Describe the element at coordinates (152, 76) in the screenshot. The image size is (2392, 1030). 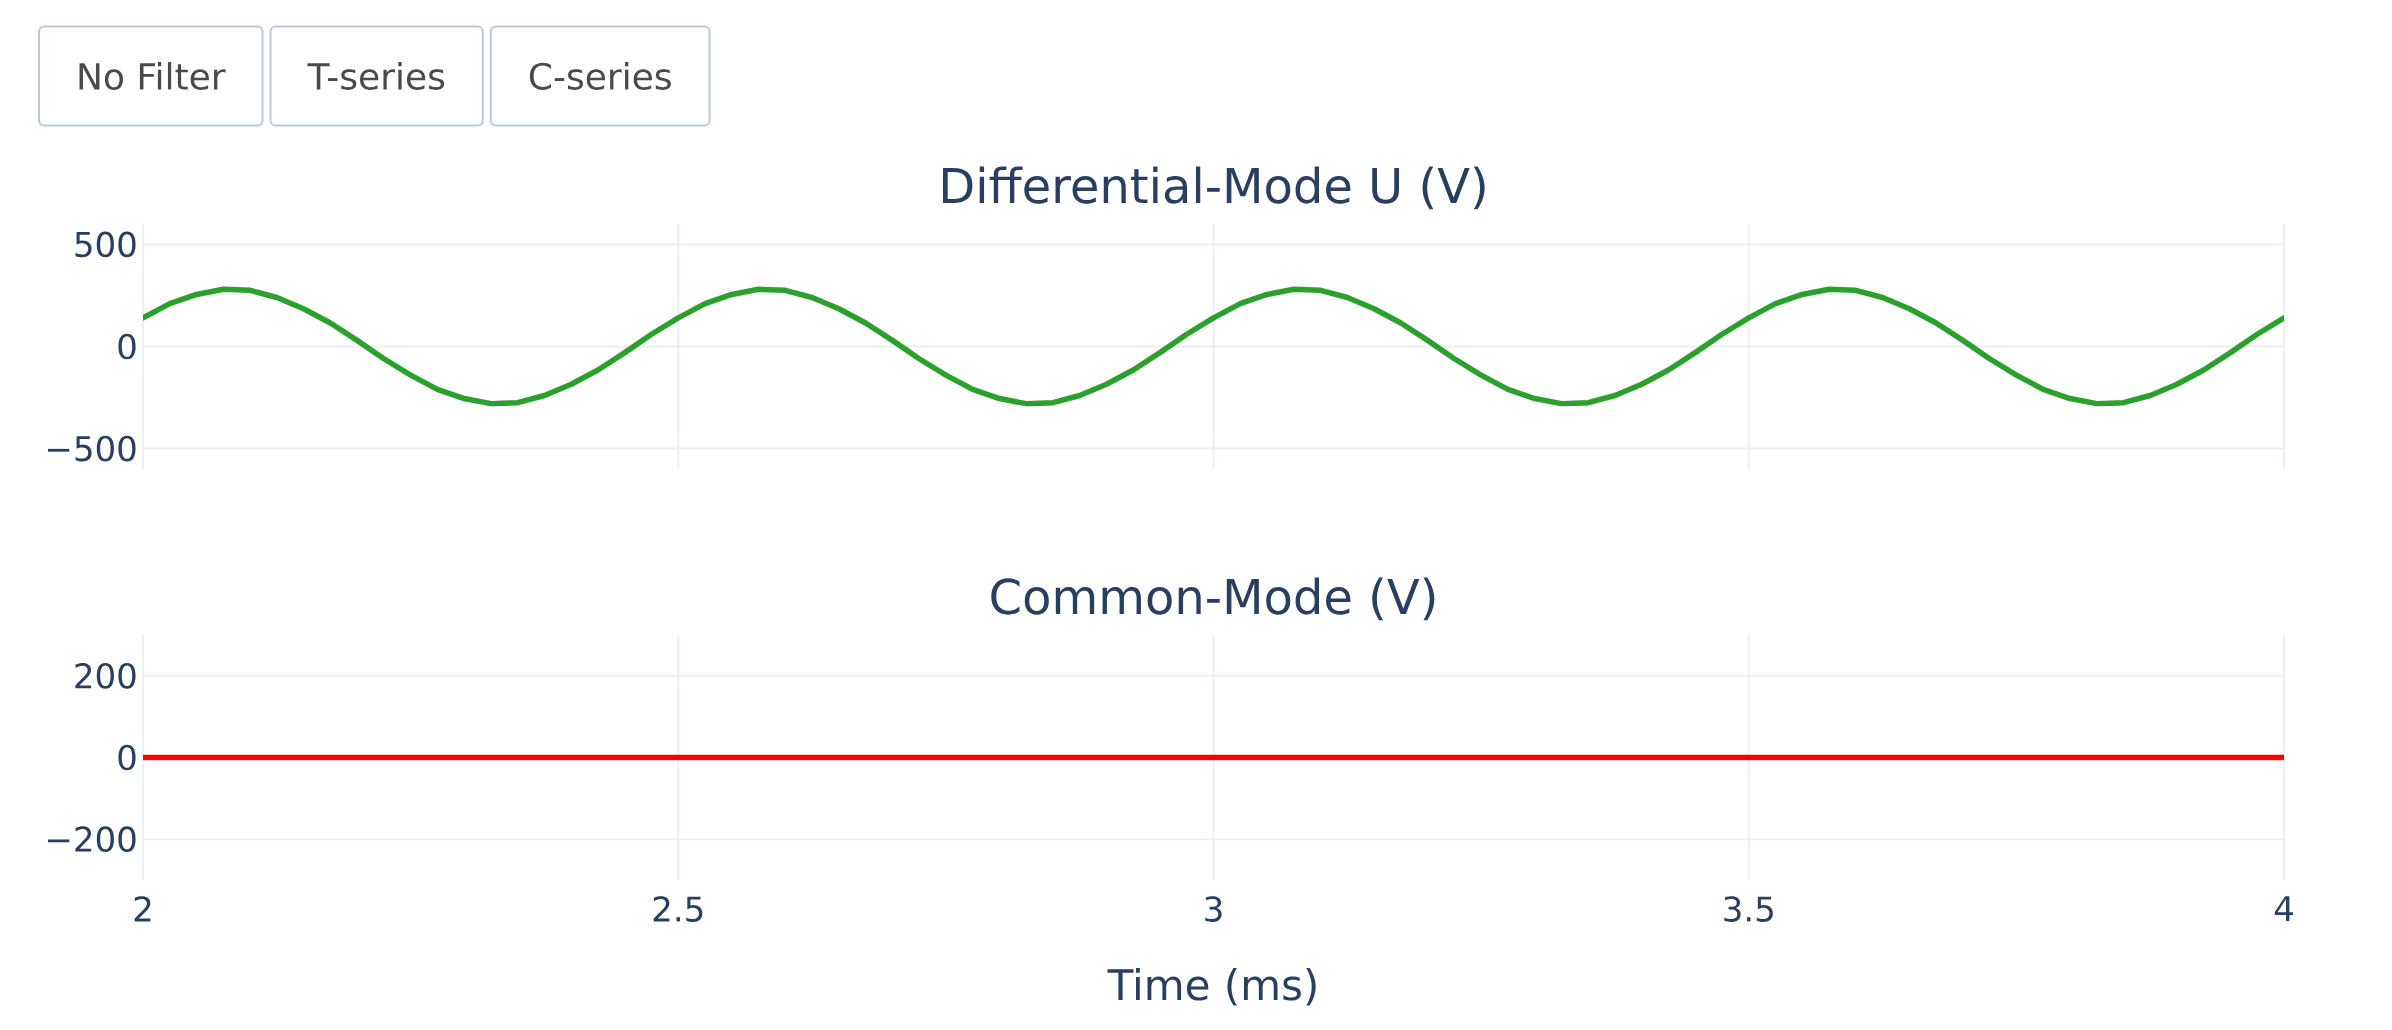
I see `text: No Filter` at that location.